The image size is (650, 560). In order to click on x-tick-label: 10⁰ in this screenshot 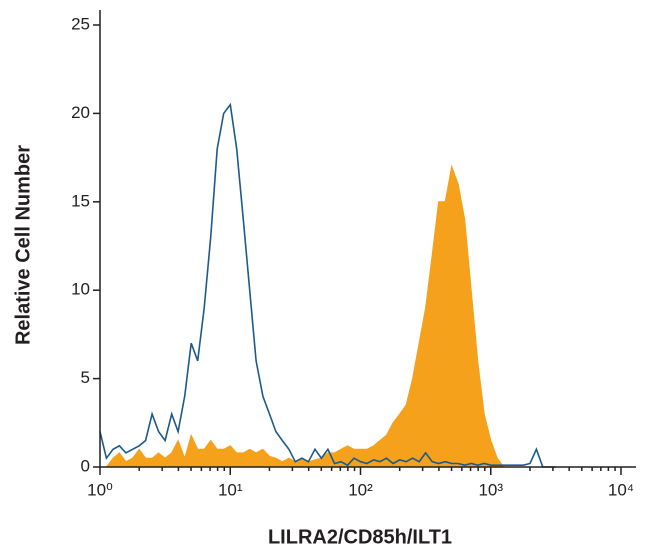, I will do `click(100, 489)`.